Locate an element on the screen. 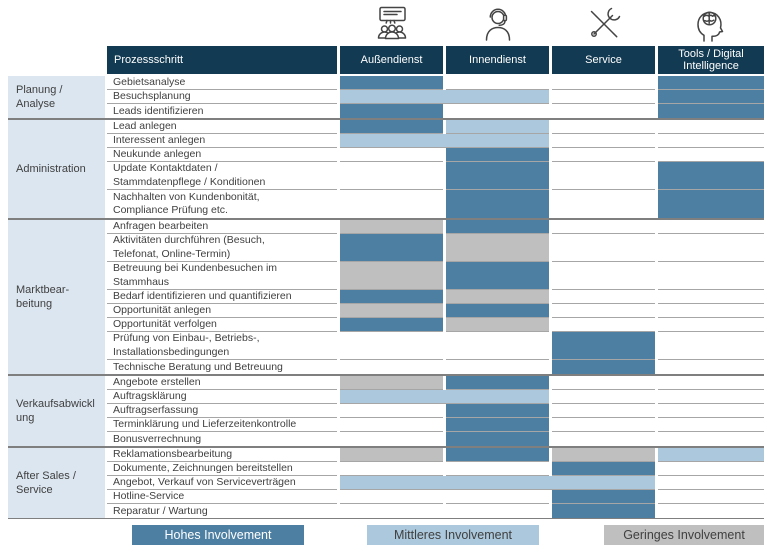 This screenshot has width=768, height=552. process-row: Hotline-Service is located at coordinates (435, 497).